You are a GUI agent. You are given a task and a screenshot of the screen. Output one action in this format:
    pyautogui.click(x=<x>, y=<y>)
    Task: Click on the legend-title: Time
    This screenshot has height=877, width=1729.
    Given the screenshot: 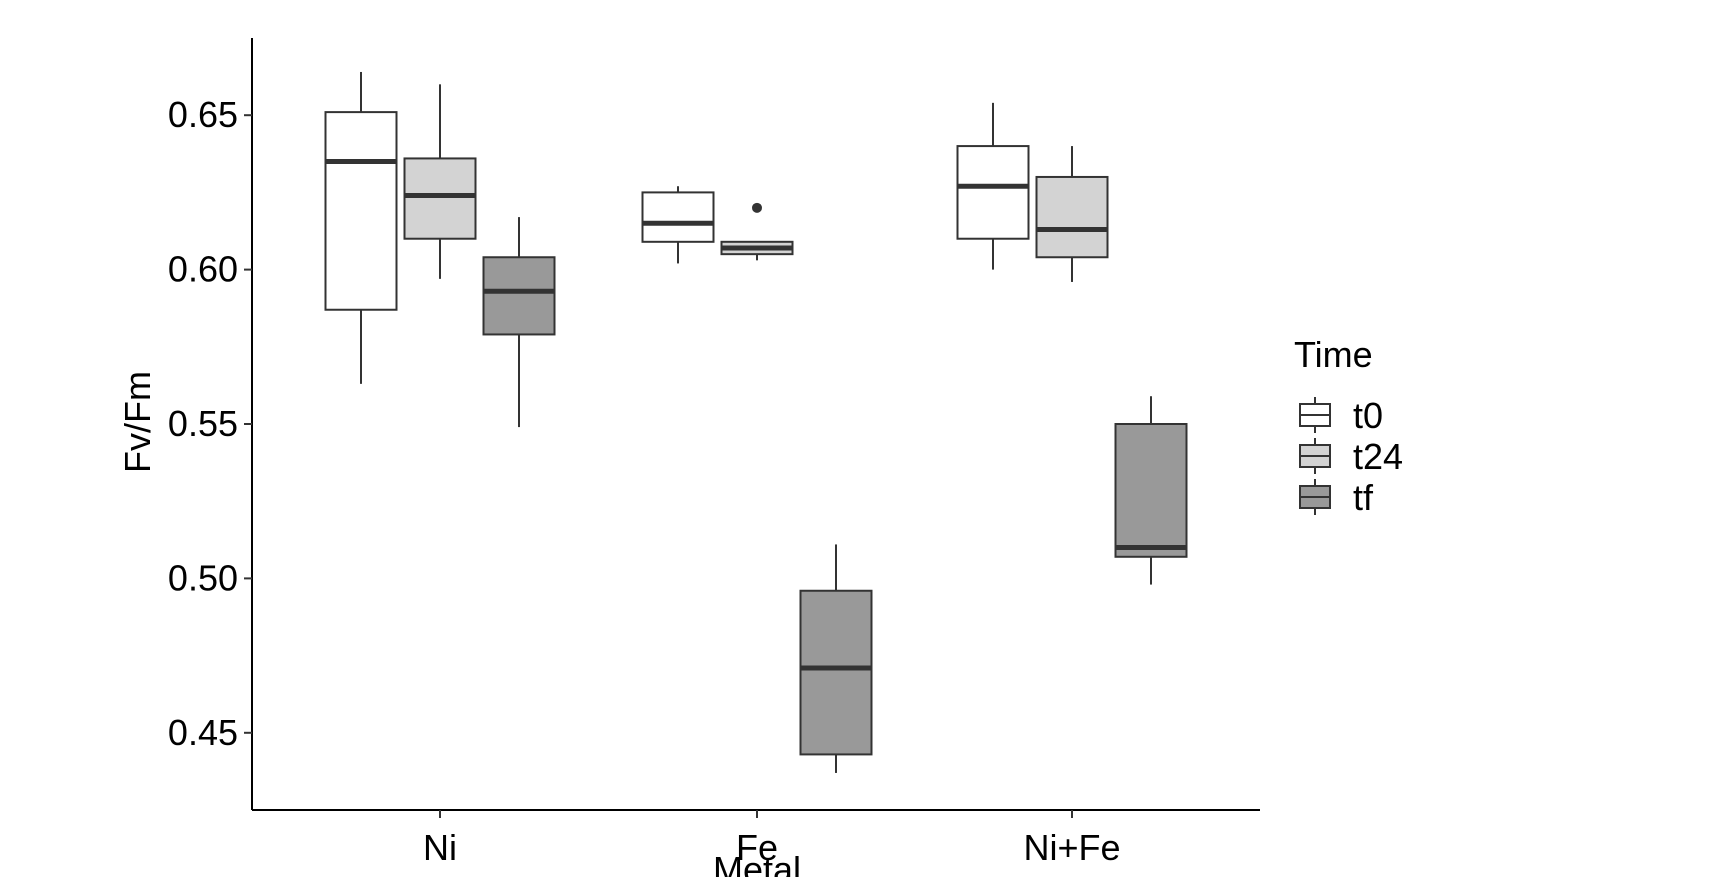 What is the action you would take?
    pyautogui.click(x=1333, y=354)
    